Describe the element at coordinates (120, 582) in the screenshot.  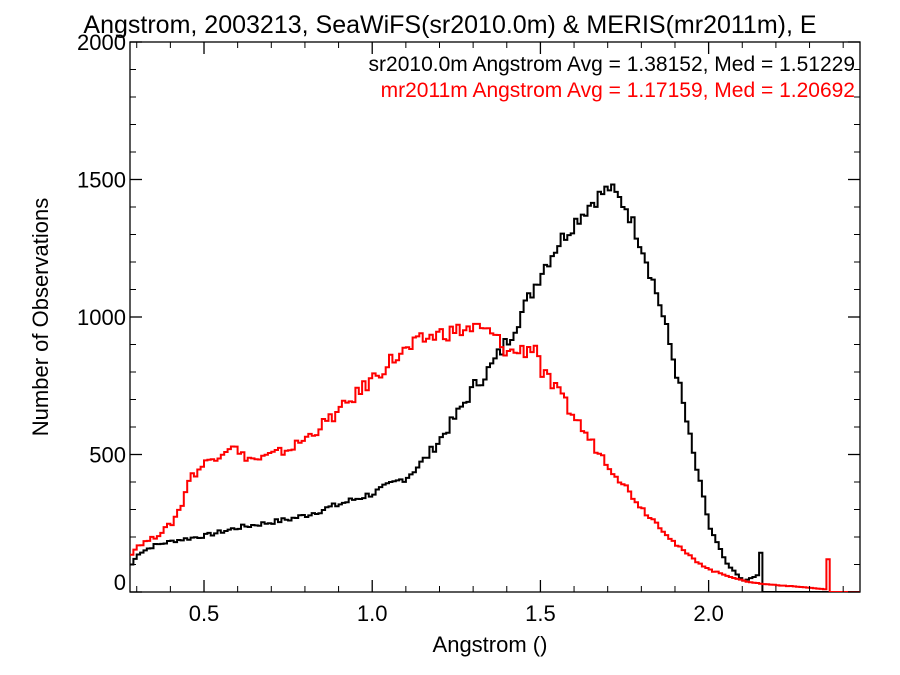
I see `y-tick-label: 0` at that location.